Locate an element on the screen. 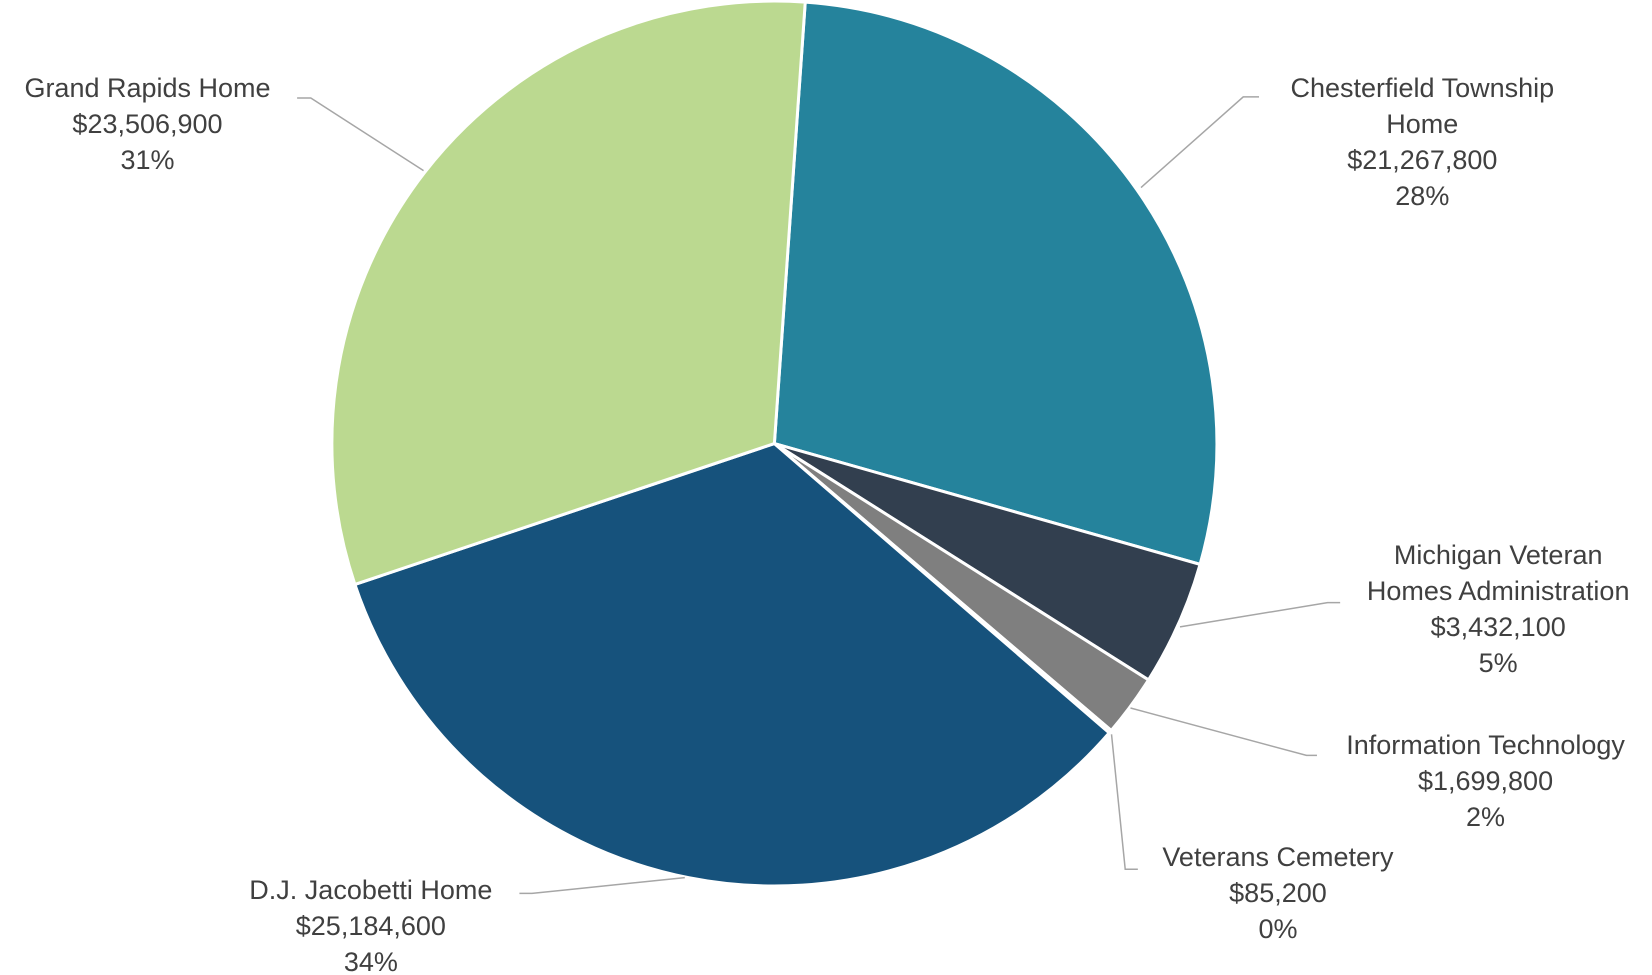 The width and height of the screenshot is (1652, 975). value-label: $23,506,900 is located at coordinates (147, 123).